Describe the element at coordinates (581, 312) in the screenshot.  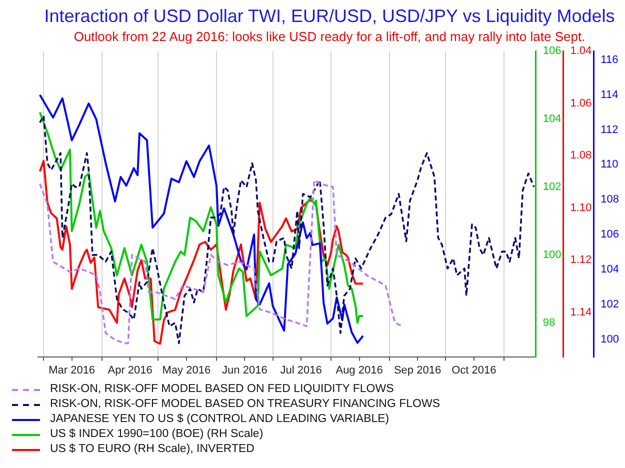
I see `y2-tick-label: 1.14` at that location.